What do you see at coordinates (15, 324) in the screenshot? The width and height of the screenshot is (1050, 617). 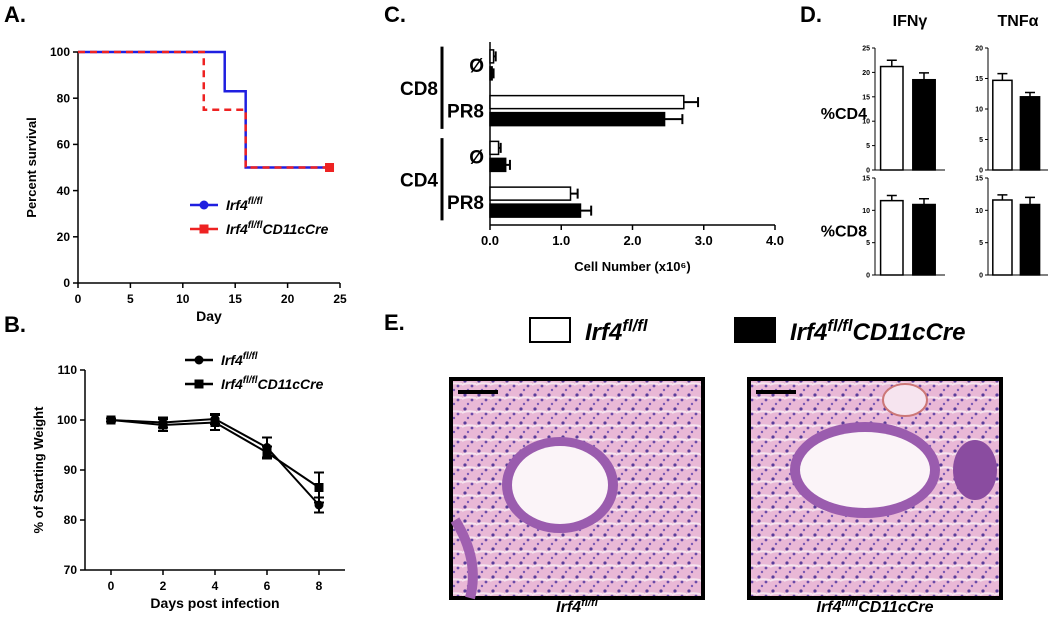 I see `panel-label: B.` at bounding box center [15, 324].